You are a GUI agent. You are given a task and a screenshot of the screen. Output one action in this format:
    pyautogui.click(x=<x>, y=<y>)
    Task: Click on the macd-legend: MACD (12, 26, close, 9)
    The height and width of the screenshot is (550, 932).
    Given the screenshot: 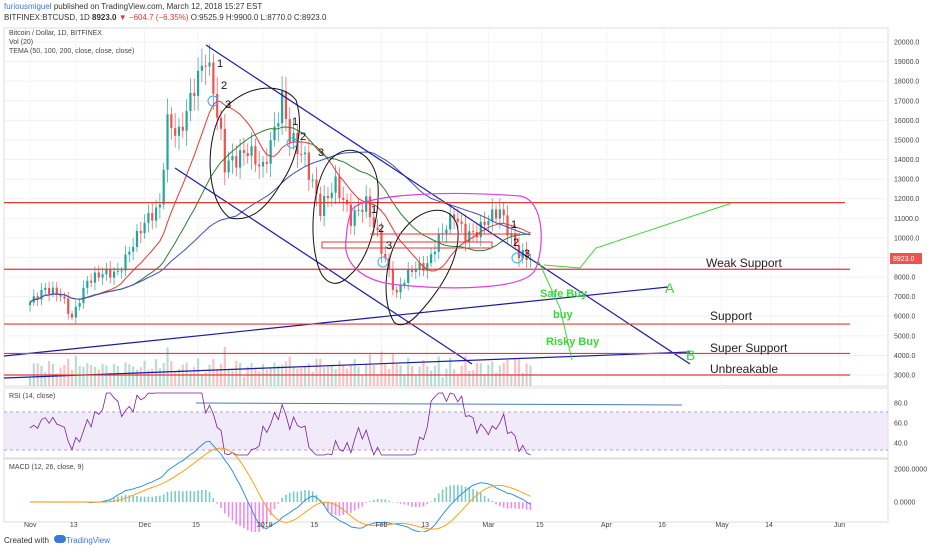 What is the action you would take?
    pyautogui.click(x=46, y=467)
    